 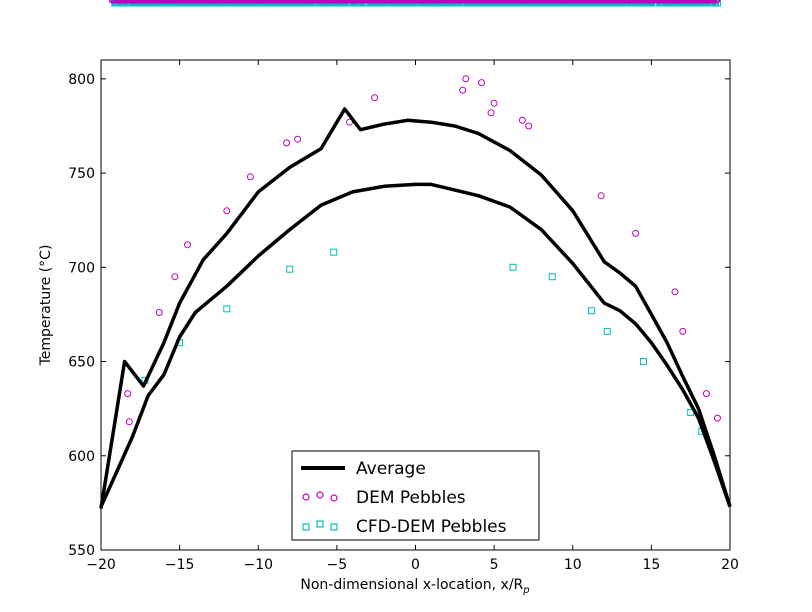 I want to click on legend: Average DEM Pebbles CFD-DEM Pebbles, so click(x=415, y=495).